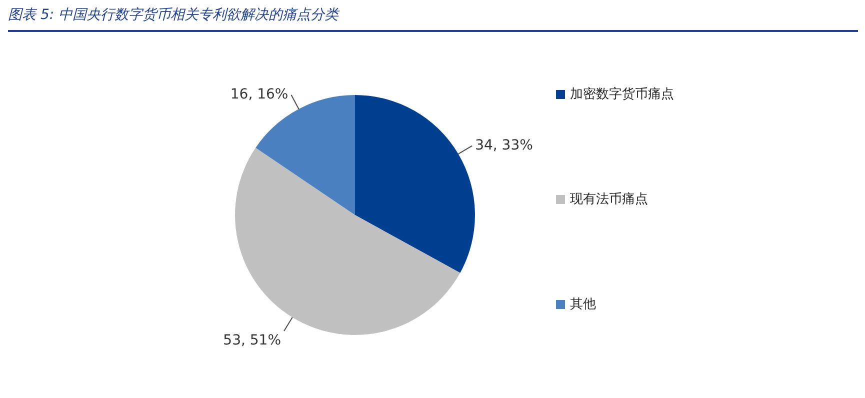 The width and height of the screenshot is (865, 398). I want to click on legend-label: 现有法币痛点, so click(609, 199).